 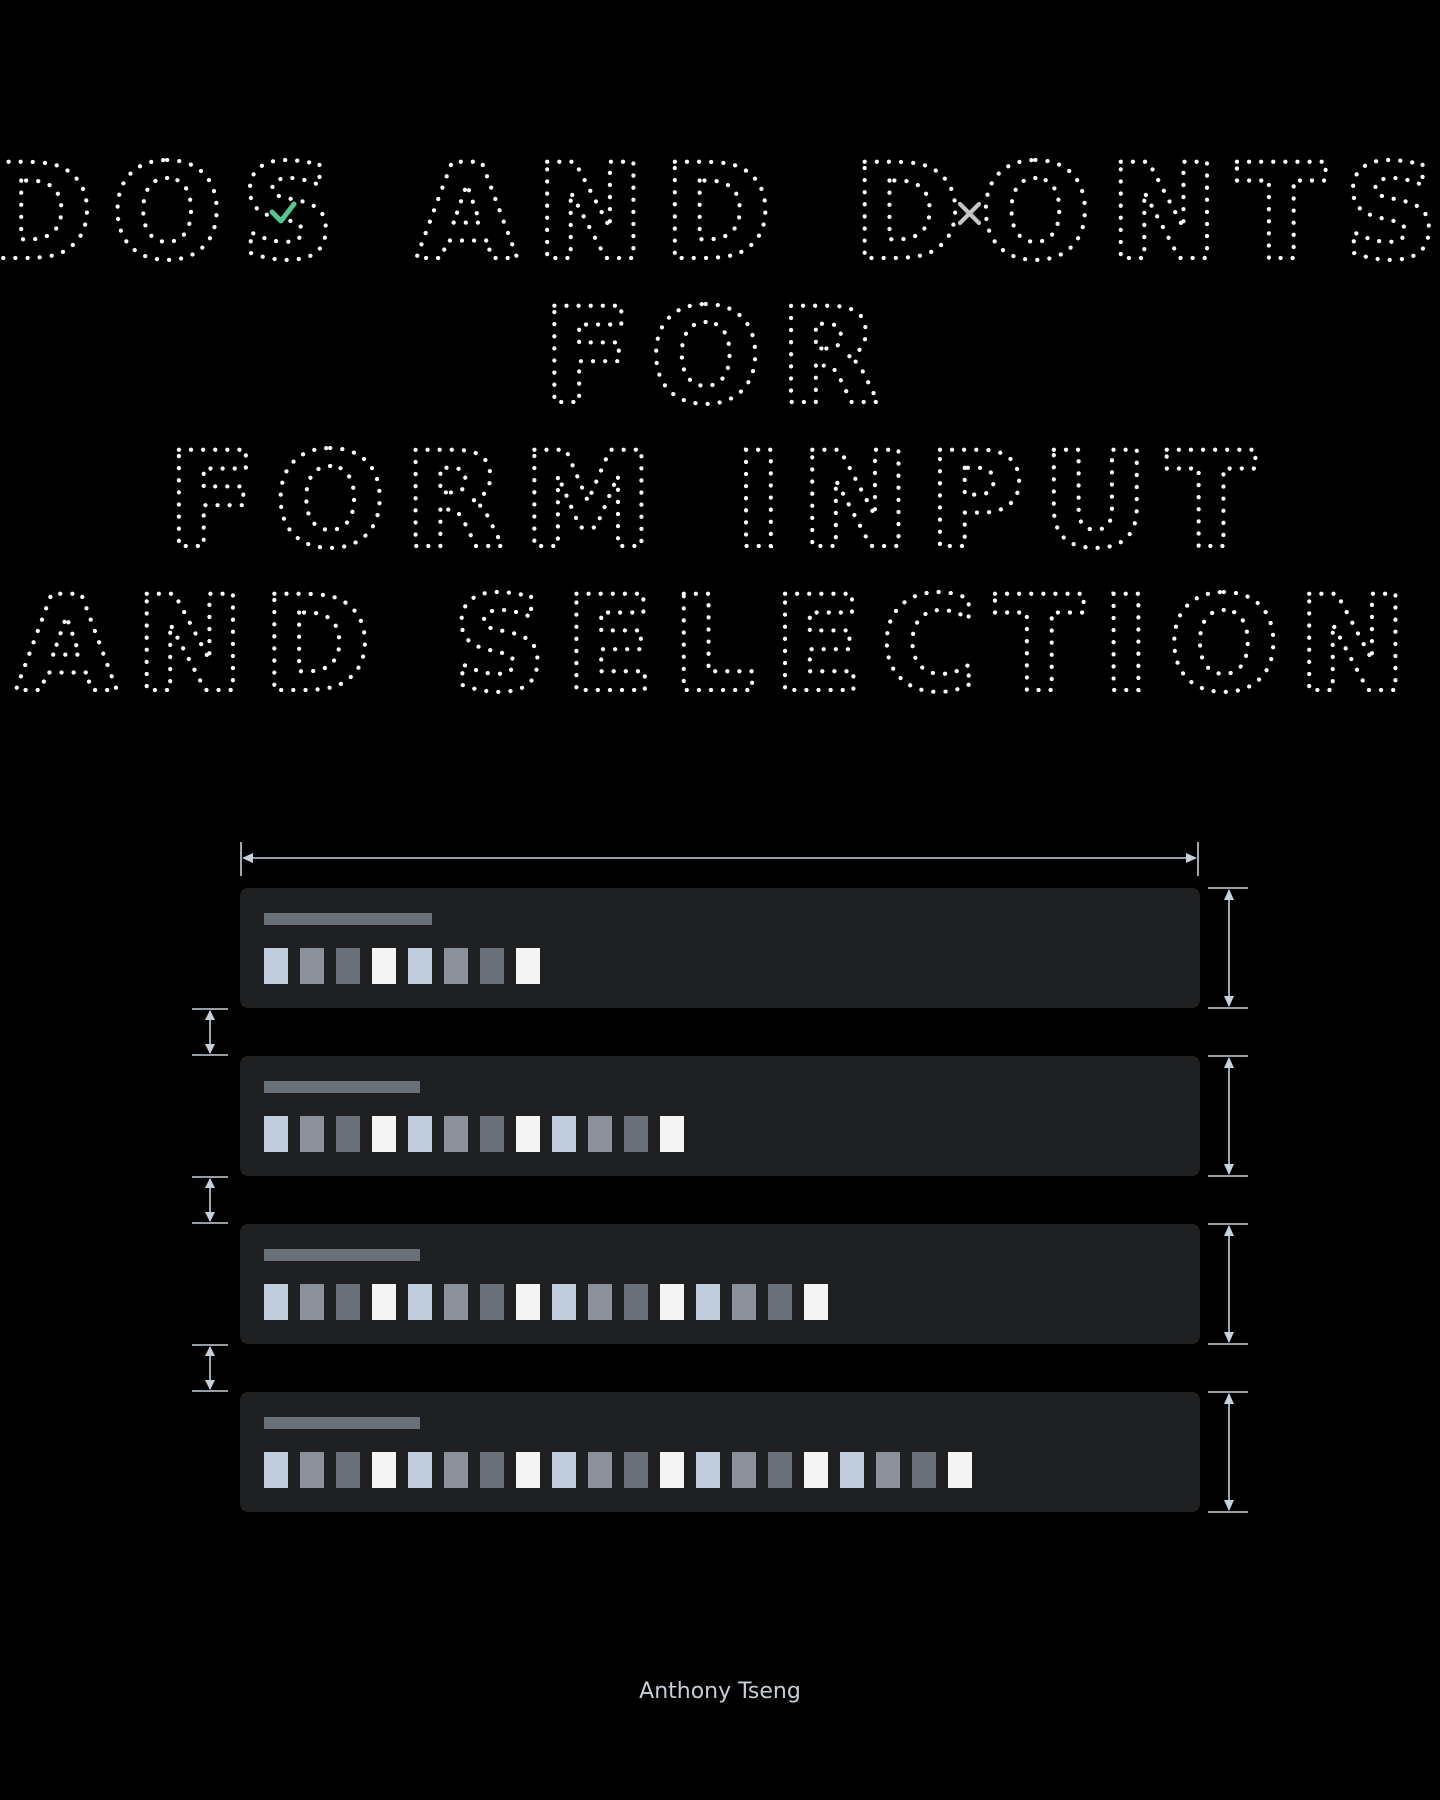 I want to click on title-line-4: AND SELECTION, so click(x=719, y=645).